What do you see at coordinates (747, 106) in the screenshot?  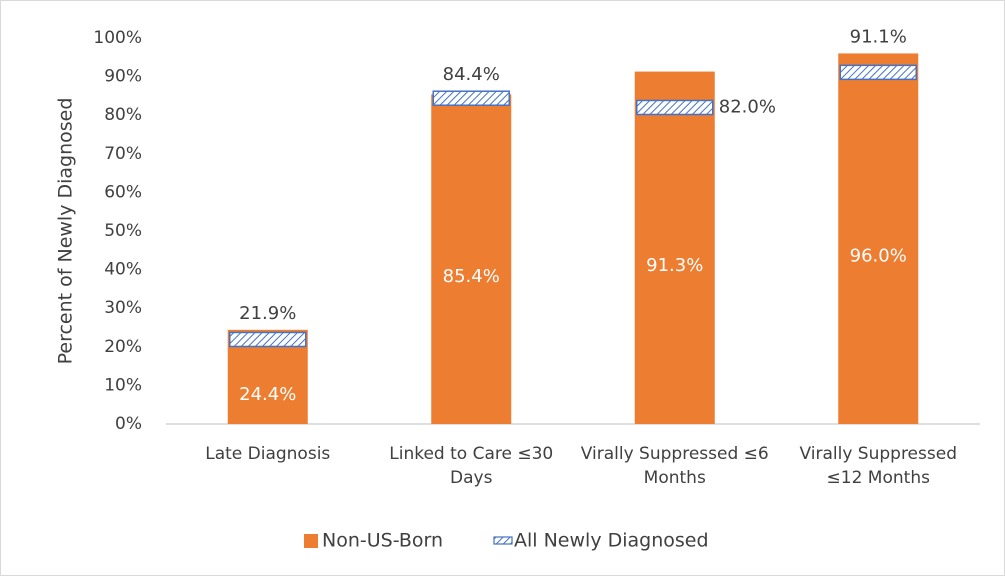 I see `marker-value-label: 82.0%` at bounding box center [747, 106].